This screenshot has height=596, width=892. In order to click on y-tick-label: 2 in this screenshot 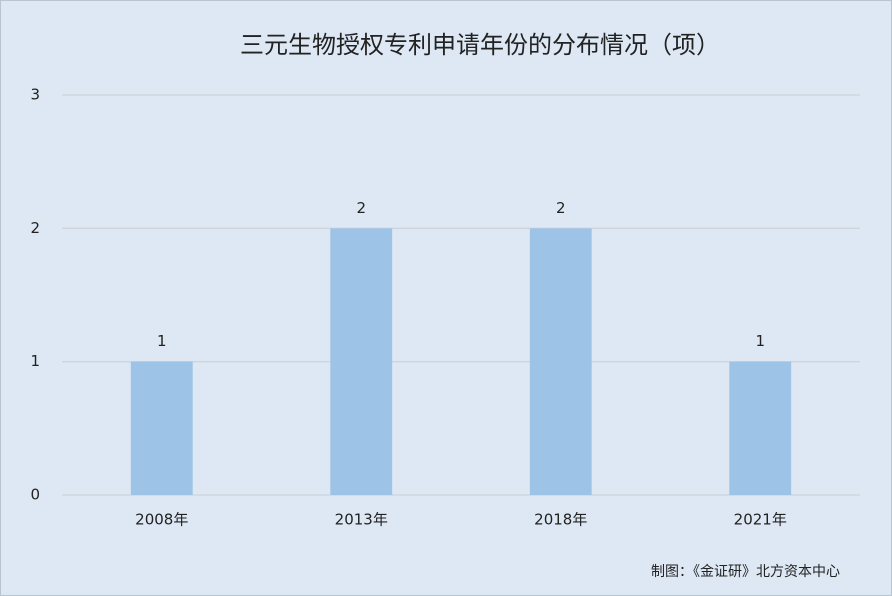, I will do `click(35, 228)`.